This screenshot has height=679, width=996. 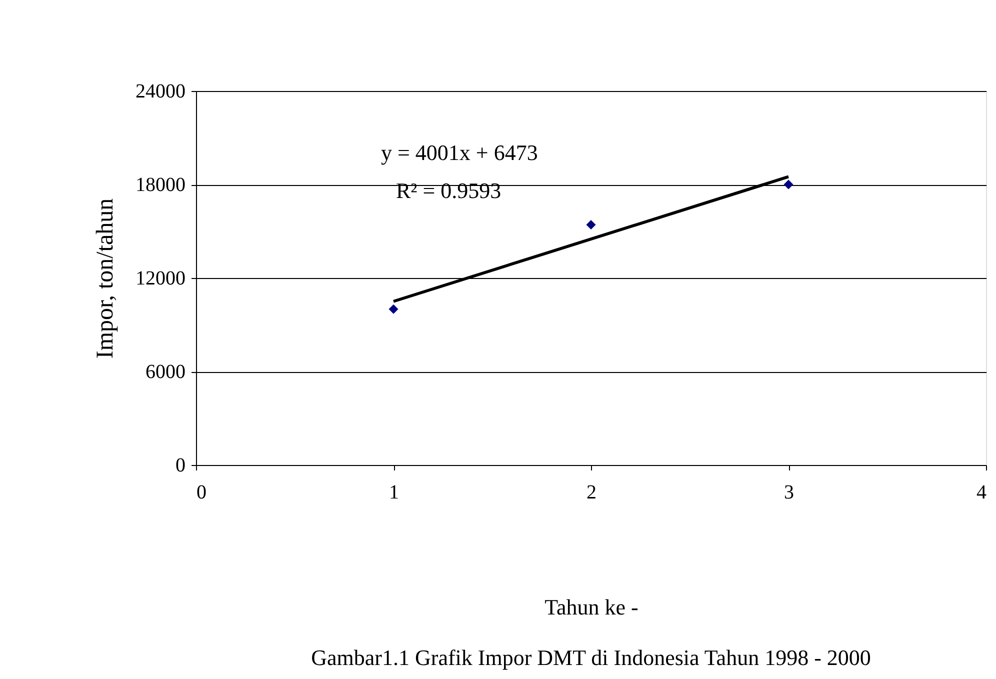 I want to click on x-tick-label: 2, so click(x=591, y=493).